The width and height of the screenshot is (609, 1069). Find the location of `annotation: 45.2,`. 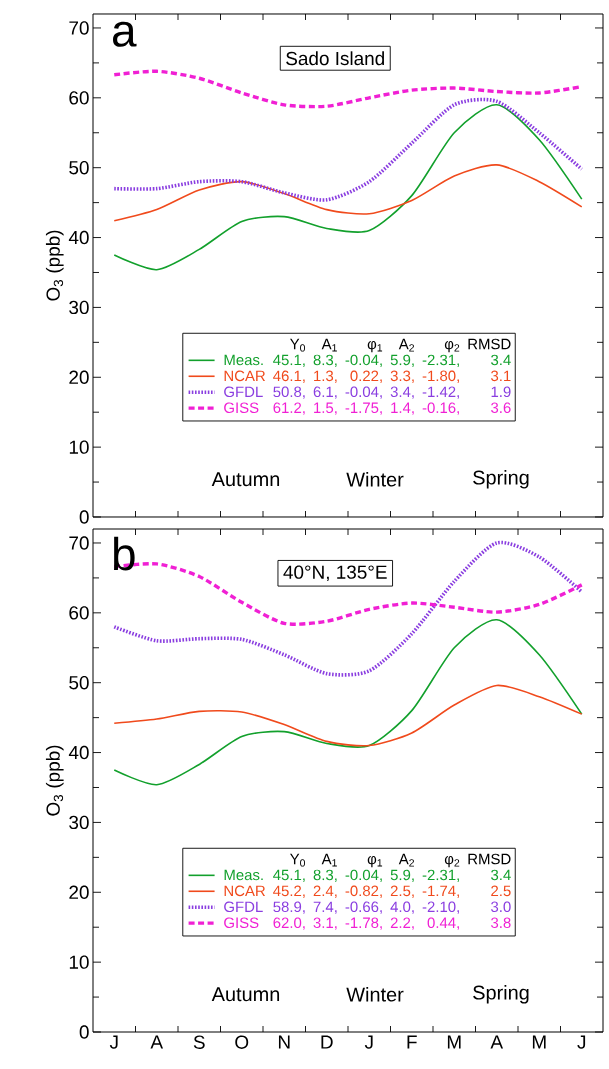

annotation: 45.2, is located at coordinates (289, 891).